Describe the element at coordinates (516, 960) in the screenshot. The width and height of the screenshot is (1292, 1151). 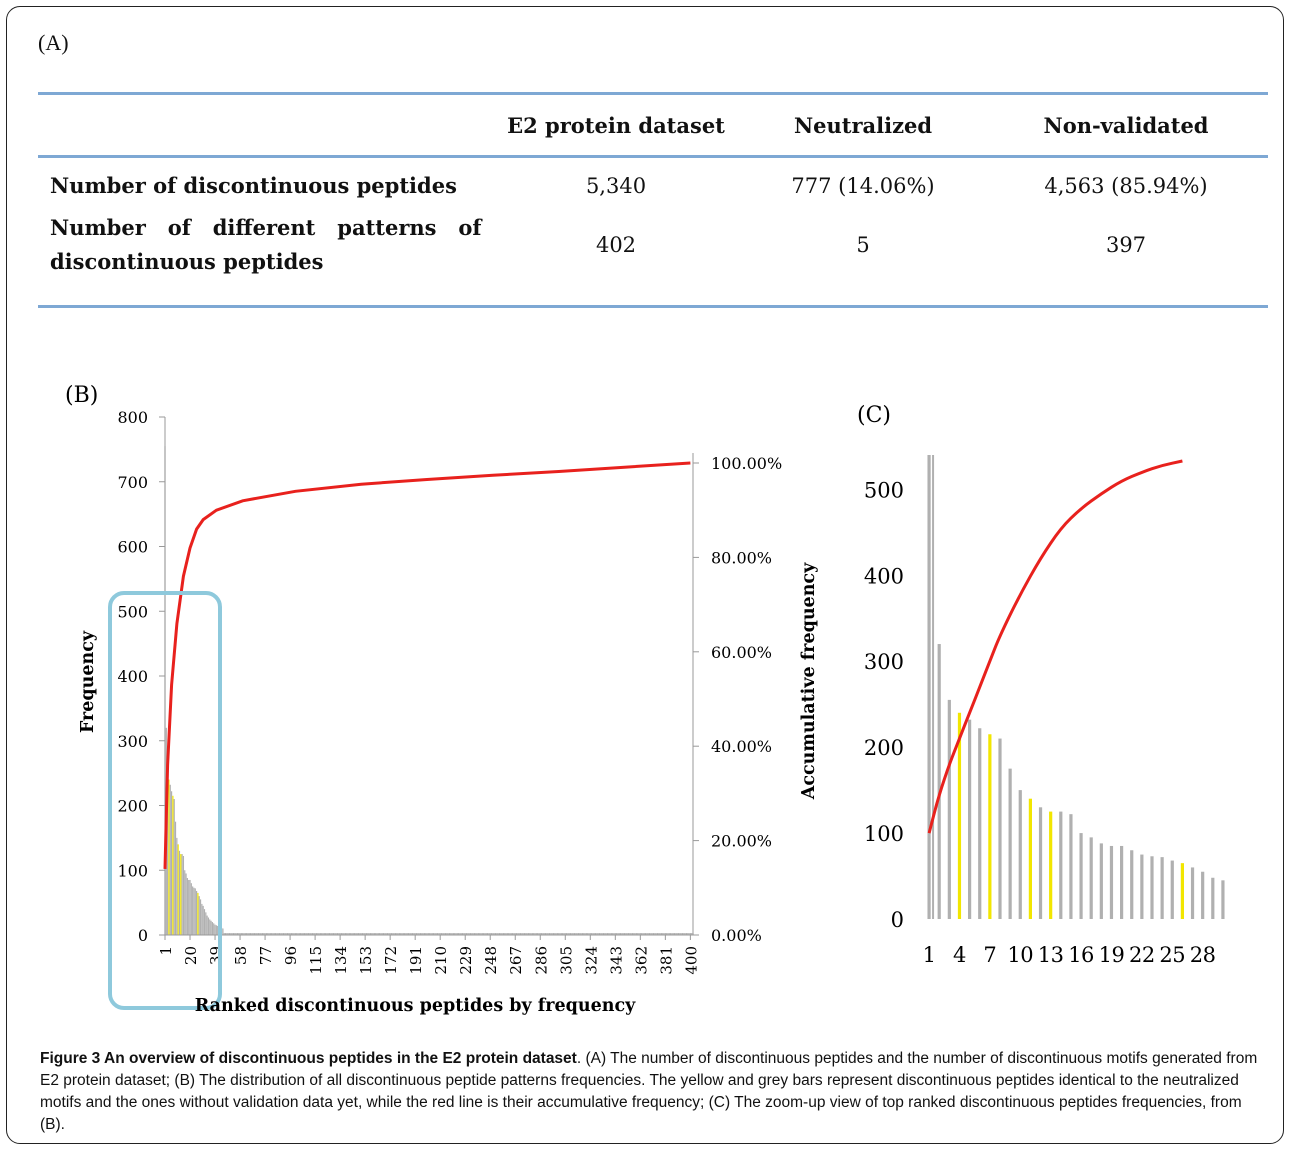
I see `b-x-tick-label: 267` at that location.